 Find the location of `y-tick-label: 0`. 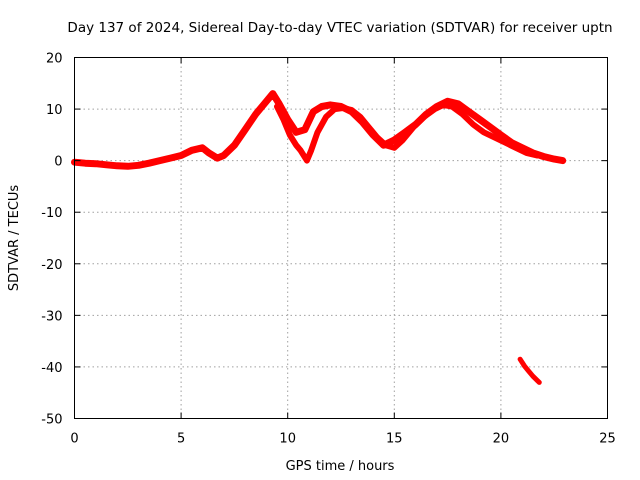

y-tick-label: 0 is located at coordinates (58, 162).